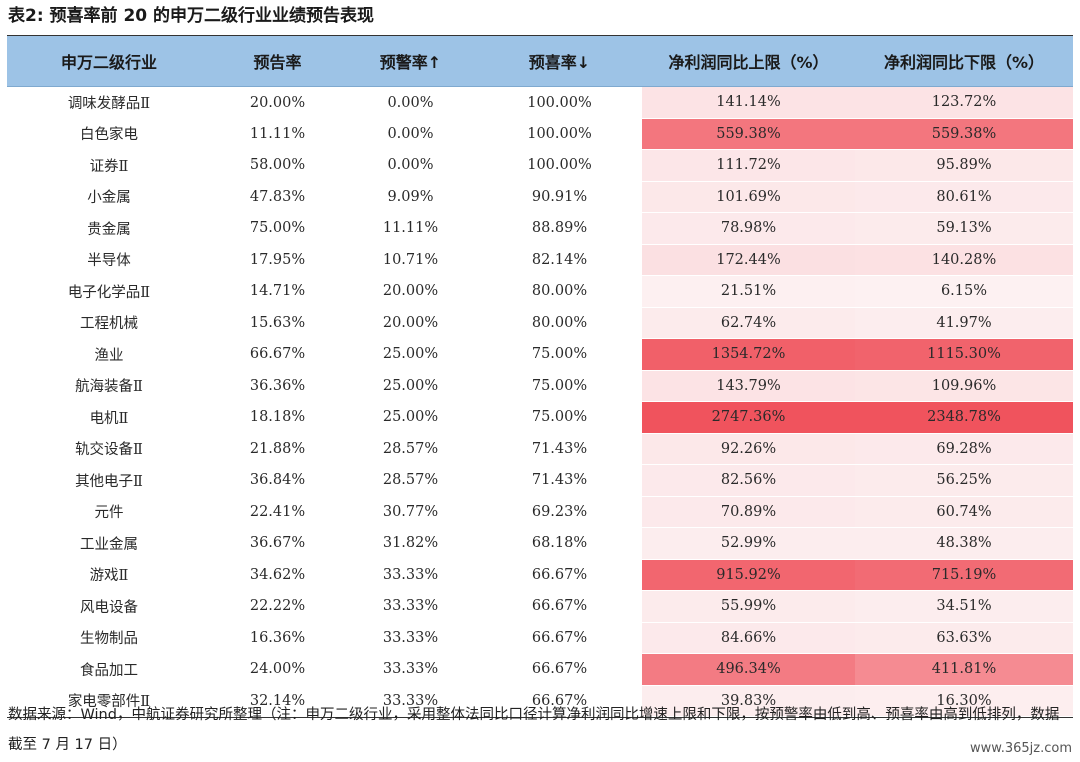 The height and width of the screenshot is (762, 1080). What do you see at coordinates (277, 322) in the screenshot?
I see `cell-forecast-rate: 15.63%` at bounding box center [277, 322].